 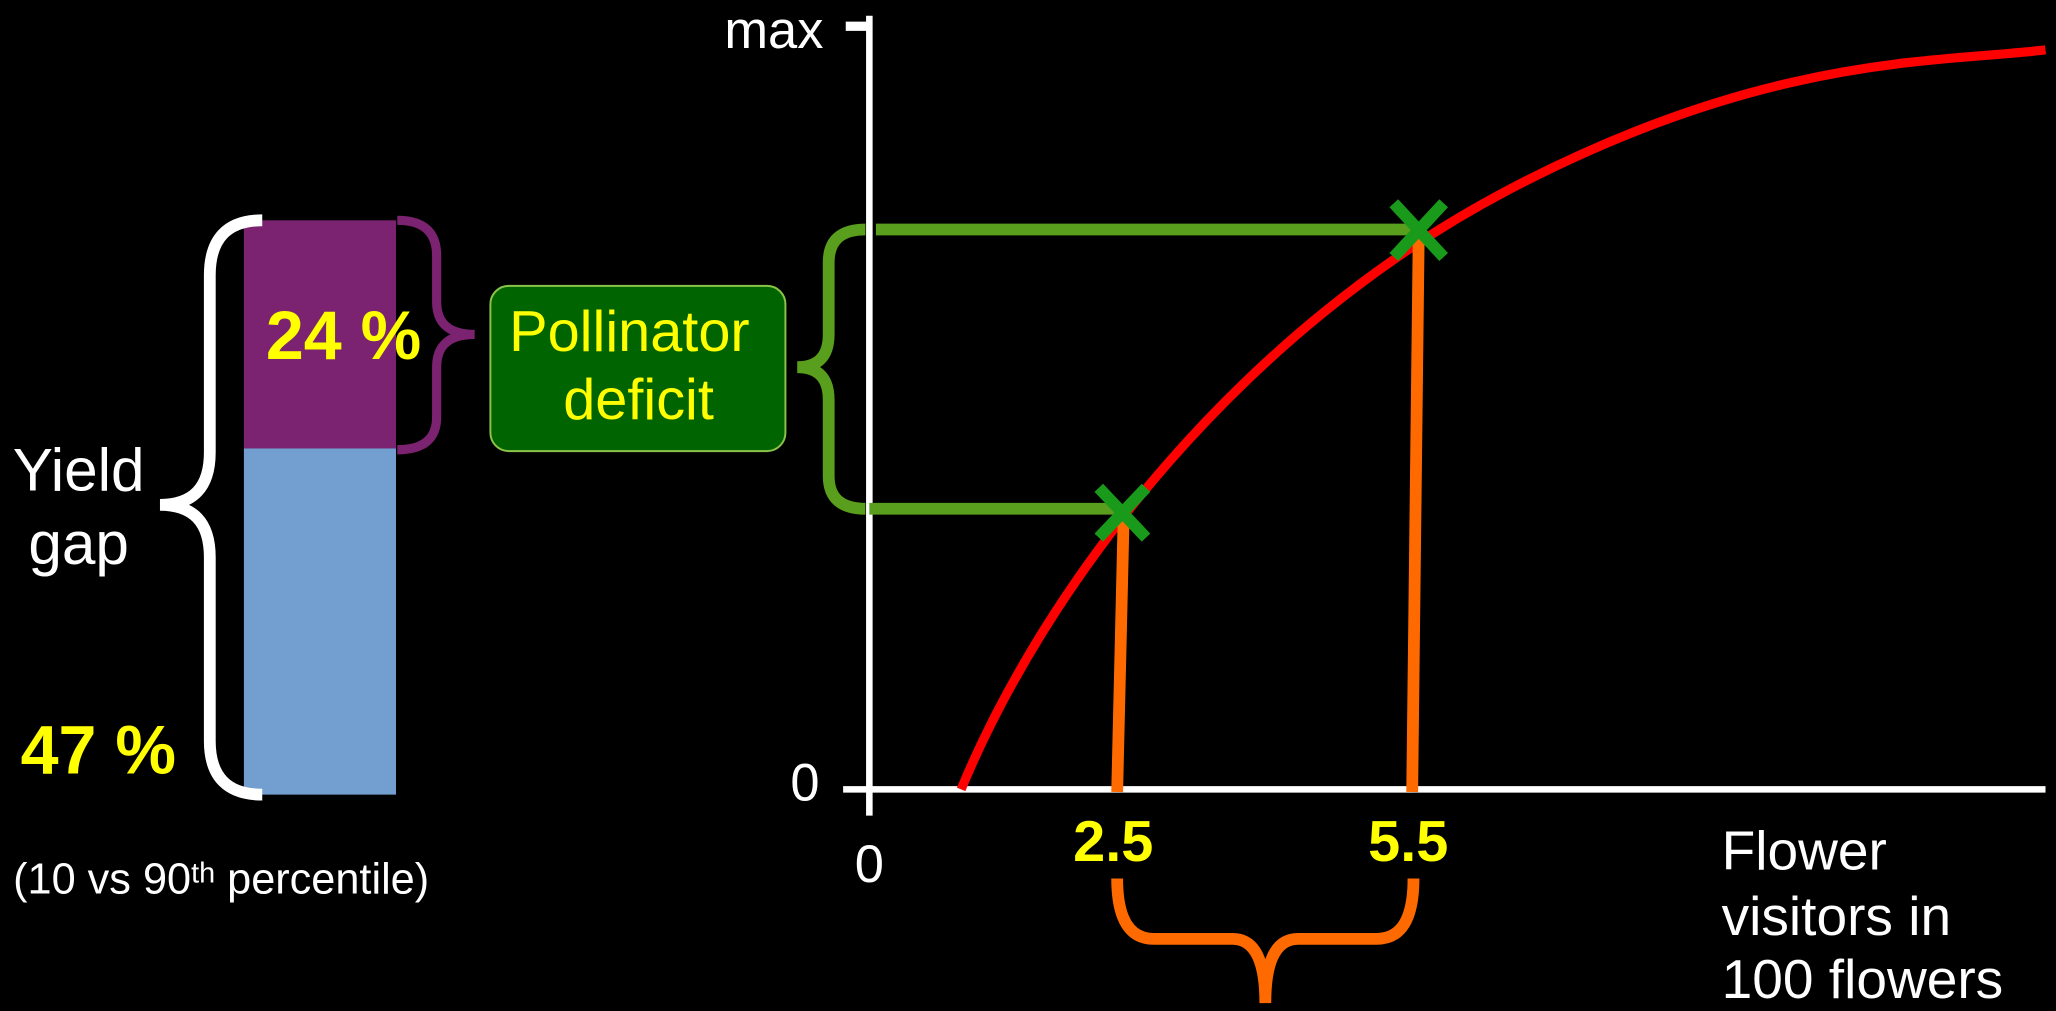 What do you see at coordinates (98, 750) in the screenshot?
I see `total-gap: 47 %` at bounding box center [98, 750].